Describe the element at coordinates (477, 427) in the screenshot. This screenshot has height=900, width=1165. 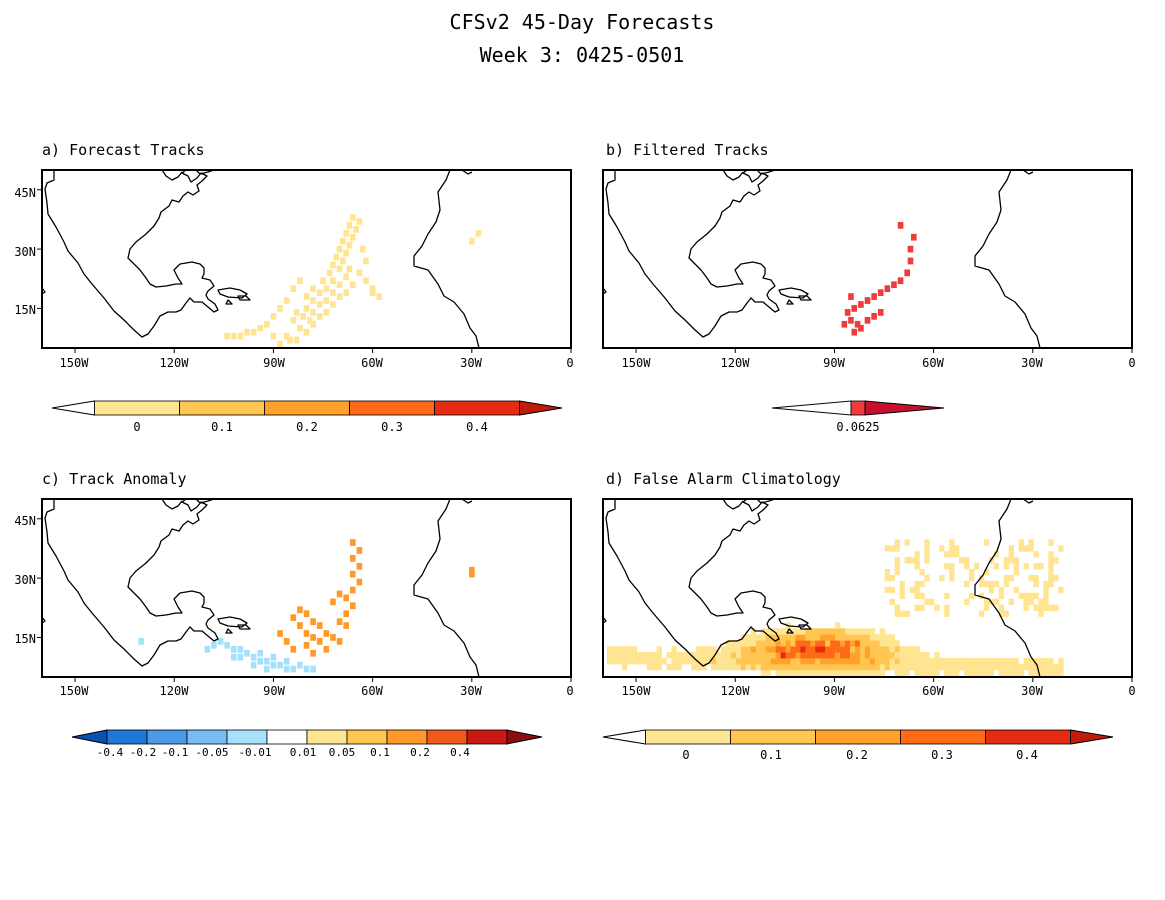
I see `colorbar-label: 0.4` at that location.